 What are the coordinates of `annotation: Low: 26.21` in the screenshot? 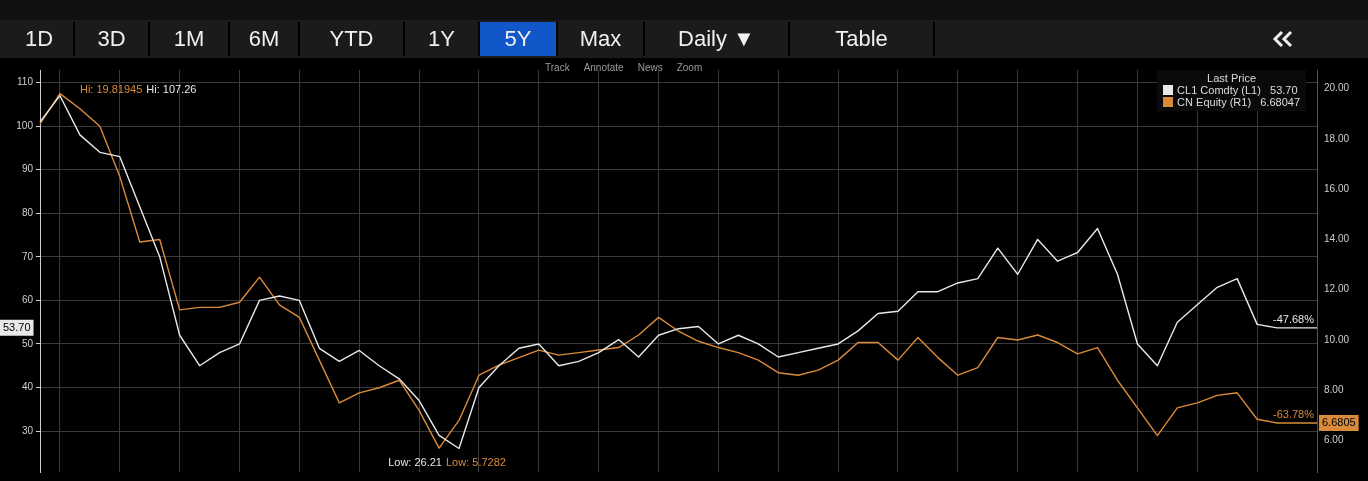 It's located at (415, 461).